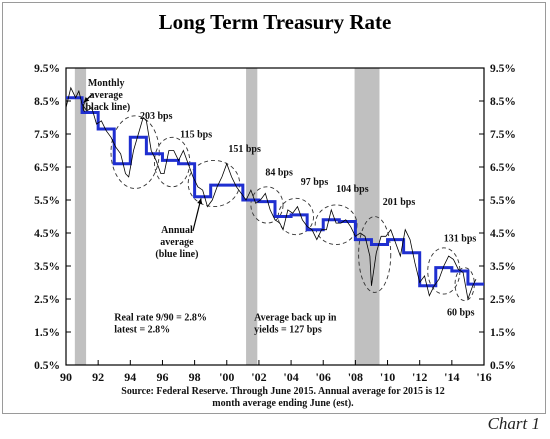 The image size is (550, 439). I want to click on x-tick-label: 90, so click(66, 377).